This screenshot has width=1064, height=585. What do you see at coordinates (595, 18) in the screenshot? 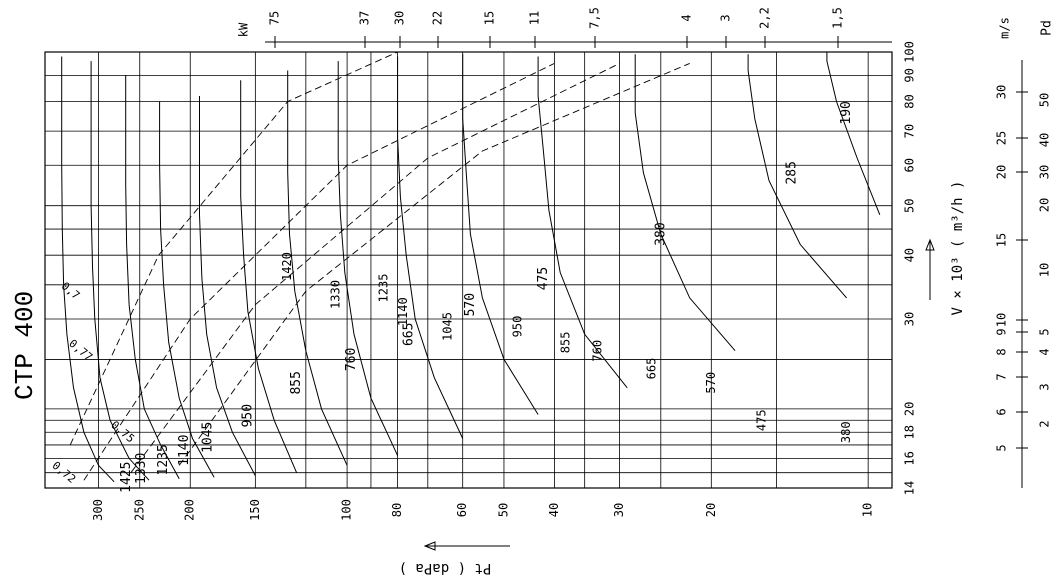
I see `power-tick-label: 7,5` at bounding box center [595, 18].